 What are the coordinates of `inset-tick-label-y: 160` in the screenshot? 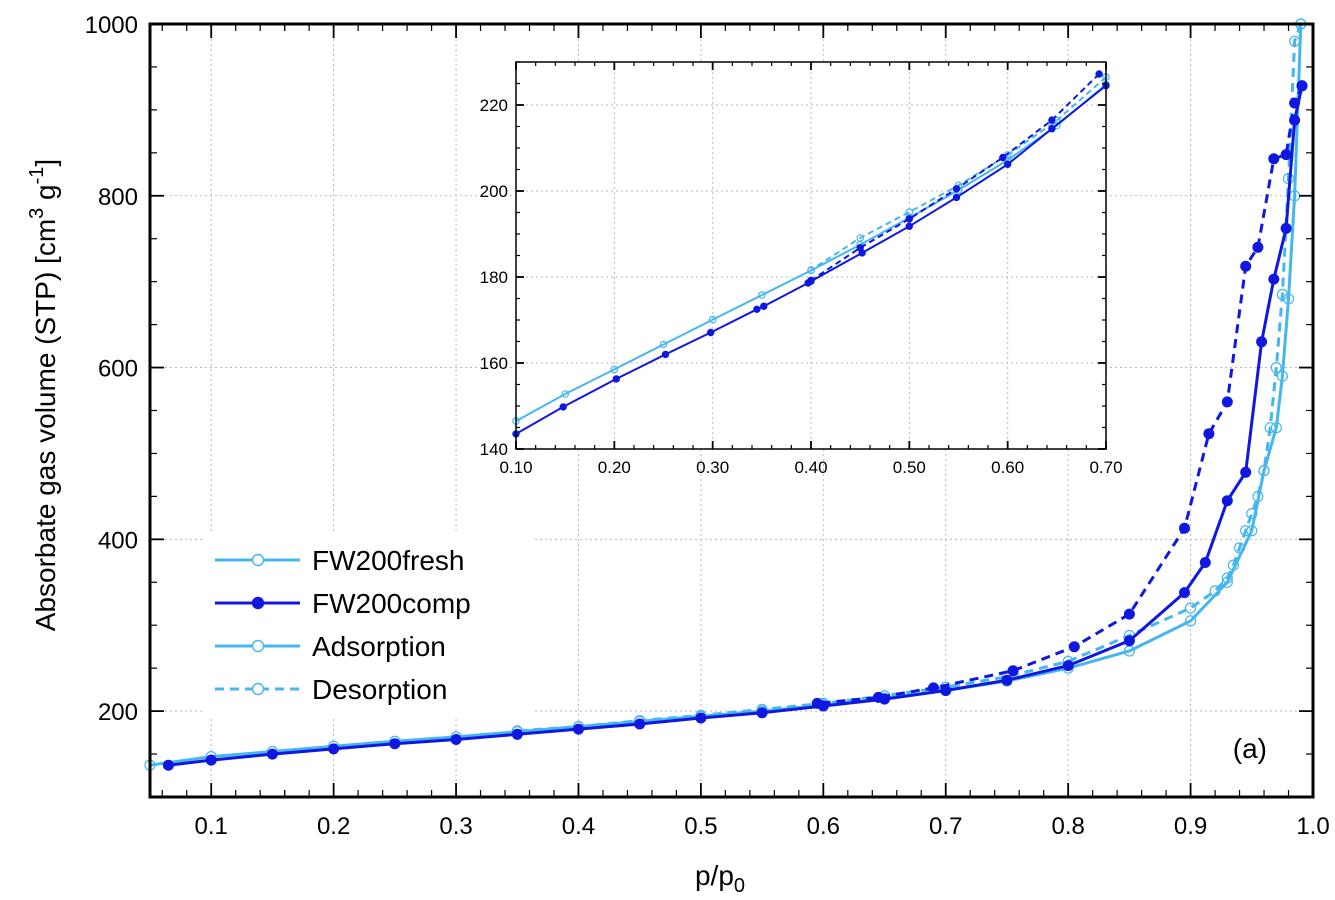 It's located at (494, 363).